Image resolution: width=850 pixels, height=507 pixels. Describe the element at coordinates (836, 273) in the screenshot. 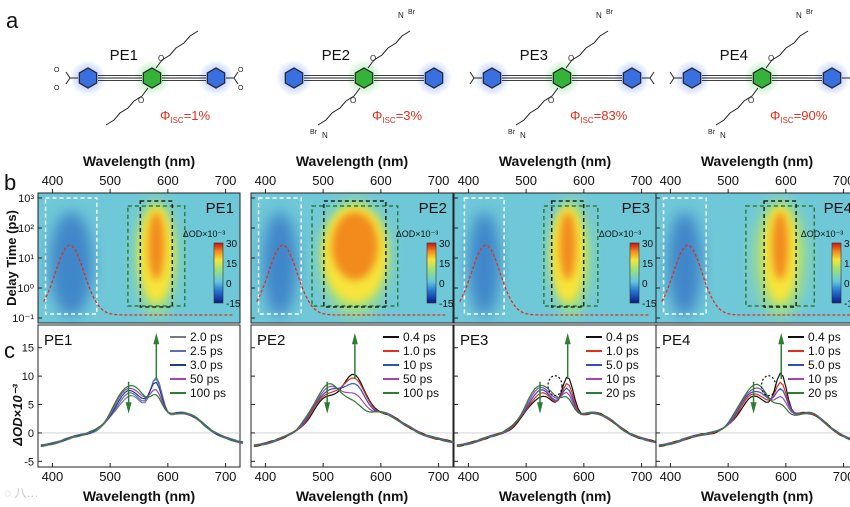

I see `colorbar` at that location.